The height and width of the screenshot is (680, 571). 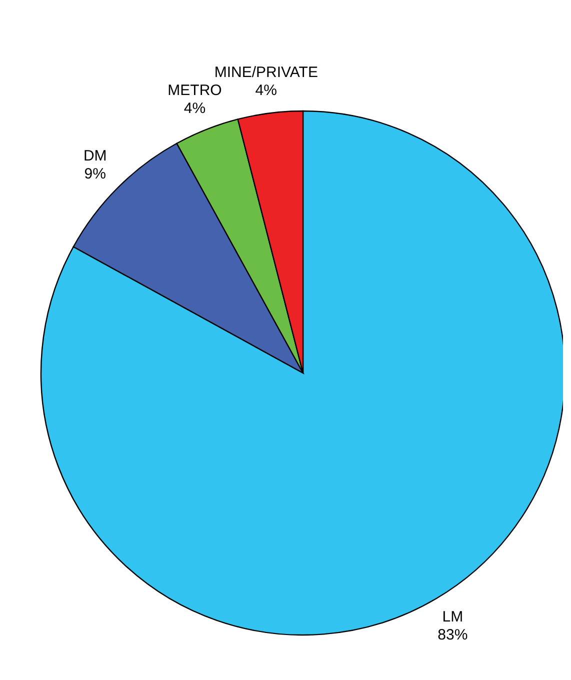 What do you see at coordinates (266, 72) in the screenshot?
I see `slice-label: MINE/PRIVATE` at bounding box center [266, 72].